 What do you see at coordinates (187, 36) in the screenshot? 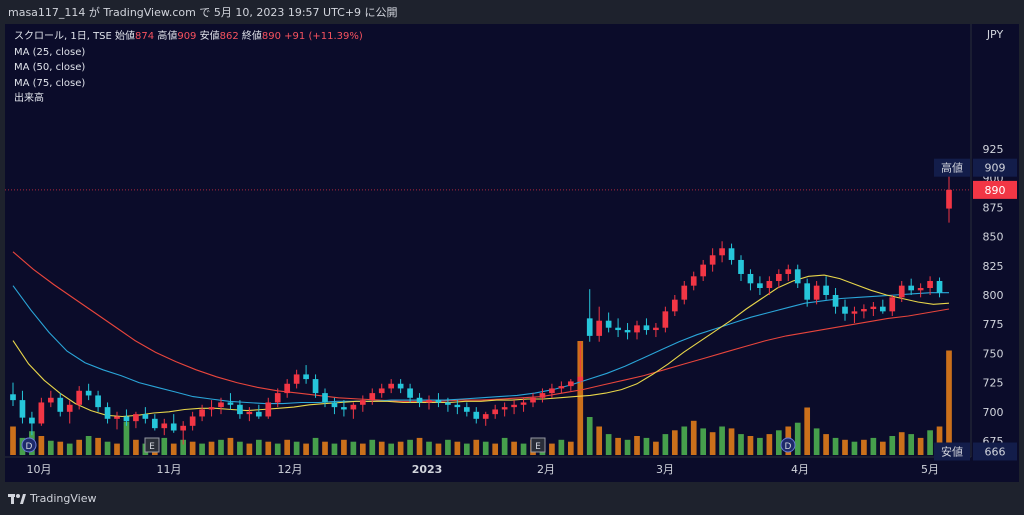
I see `legend-high-value: 909` at bounding box center [187, 36].